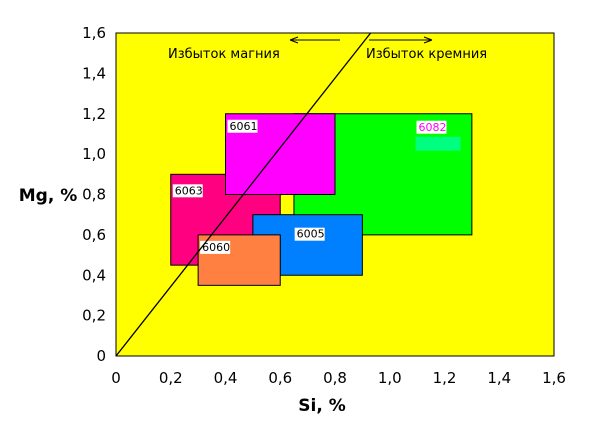 Image resolution: width=600 pixels, height=423 pixels. What do you see at coordinates (428, 40) in the screenshot?
I see `arrow-right-head` at bounding box center [428, 40].